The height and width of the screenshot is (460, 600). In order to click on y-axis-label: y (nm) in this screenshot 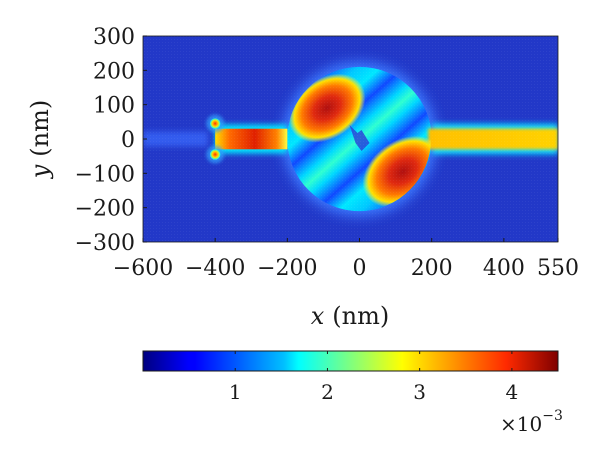, I will do `click(40, 140)`.